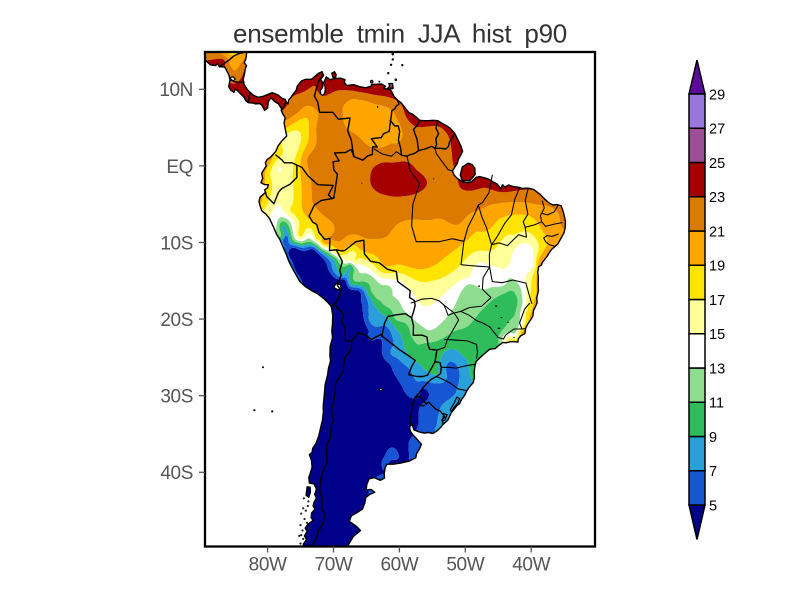 Image resolution: width=800 pixels, height=600 pixels. What do you see at coordinates (176, 320) in the screenshot?
I see `svg-text: 20S` at bounding box center [176, 320].